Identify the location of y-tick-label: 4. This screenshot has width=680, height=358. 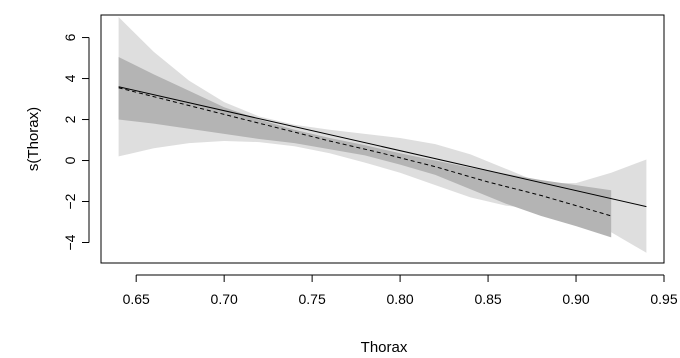
(70, 78).